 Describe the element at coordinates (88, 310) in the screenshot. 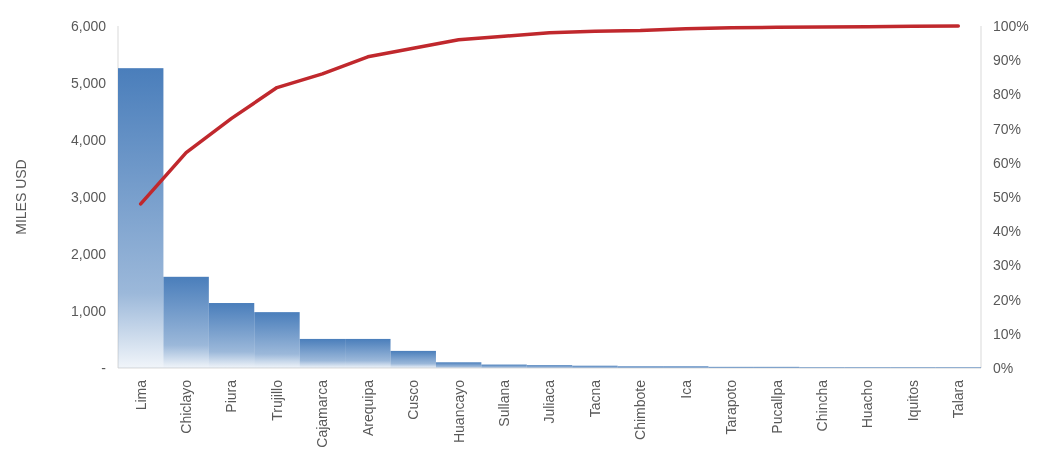

I see `y-tick-label: 1,000` at that location.